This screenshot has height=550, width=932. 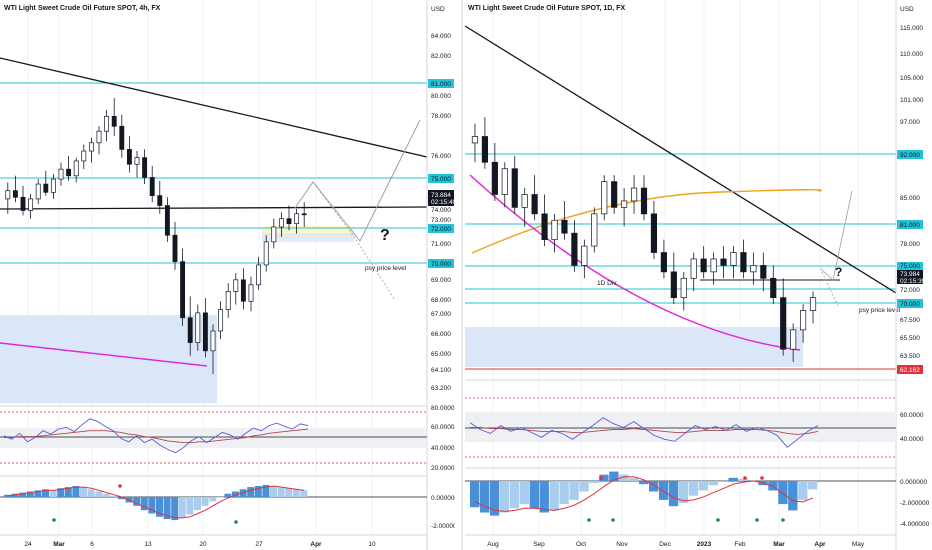 What do you see at coordinates (108, 359) in the screenshot?
I see `left-demand-zone` at bounding box center [108, 359].